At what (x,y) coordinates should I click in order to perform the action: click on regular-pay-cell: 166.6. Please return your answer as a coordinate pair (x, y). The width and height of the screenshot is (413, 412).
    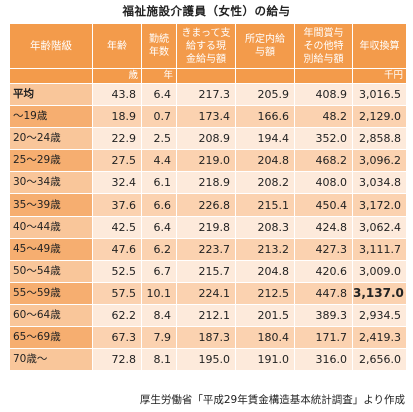
    Looking at the image, I should click on (265, 117).